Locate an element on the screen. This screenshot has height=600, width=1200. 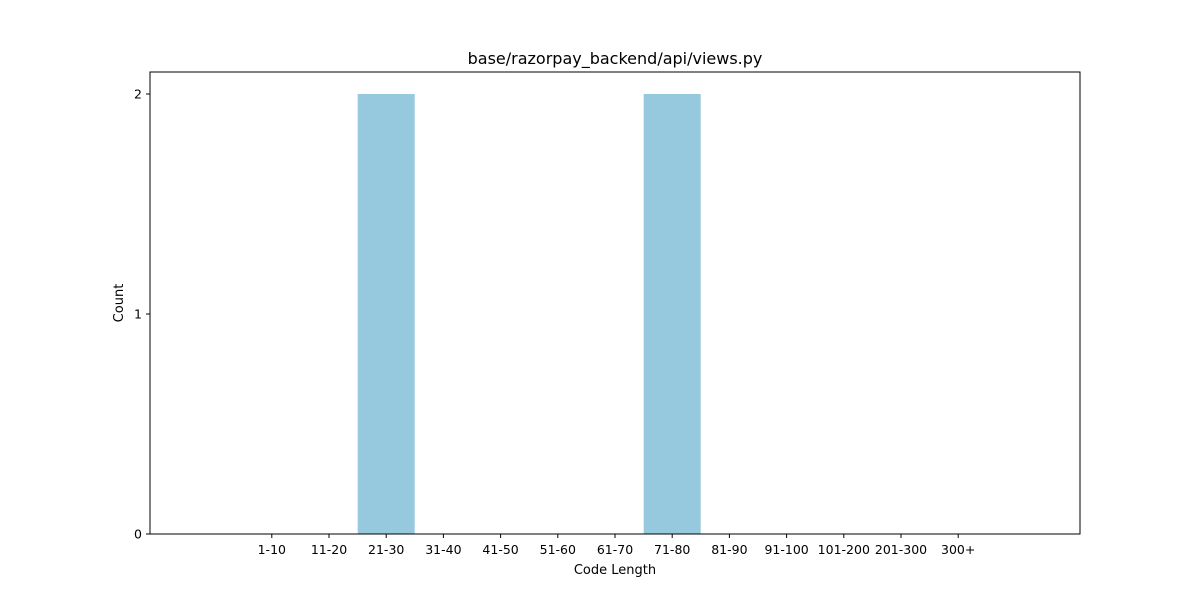
x-tick-label: 21-30 is located at coordinates (386, 549).